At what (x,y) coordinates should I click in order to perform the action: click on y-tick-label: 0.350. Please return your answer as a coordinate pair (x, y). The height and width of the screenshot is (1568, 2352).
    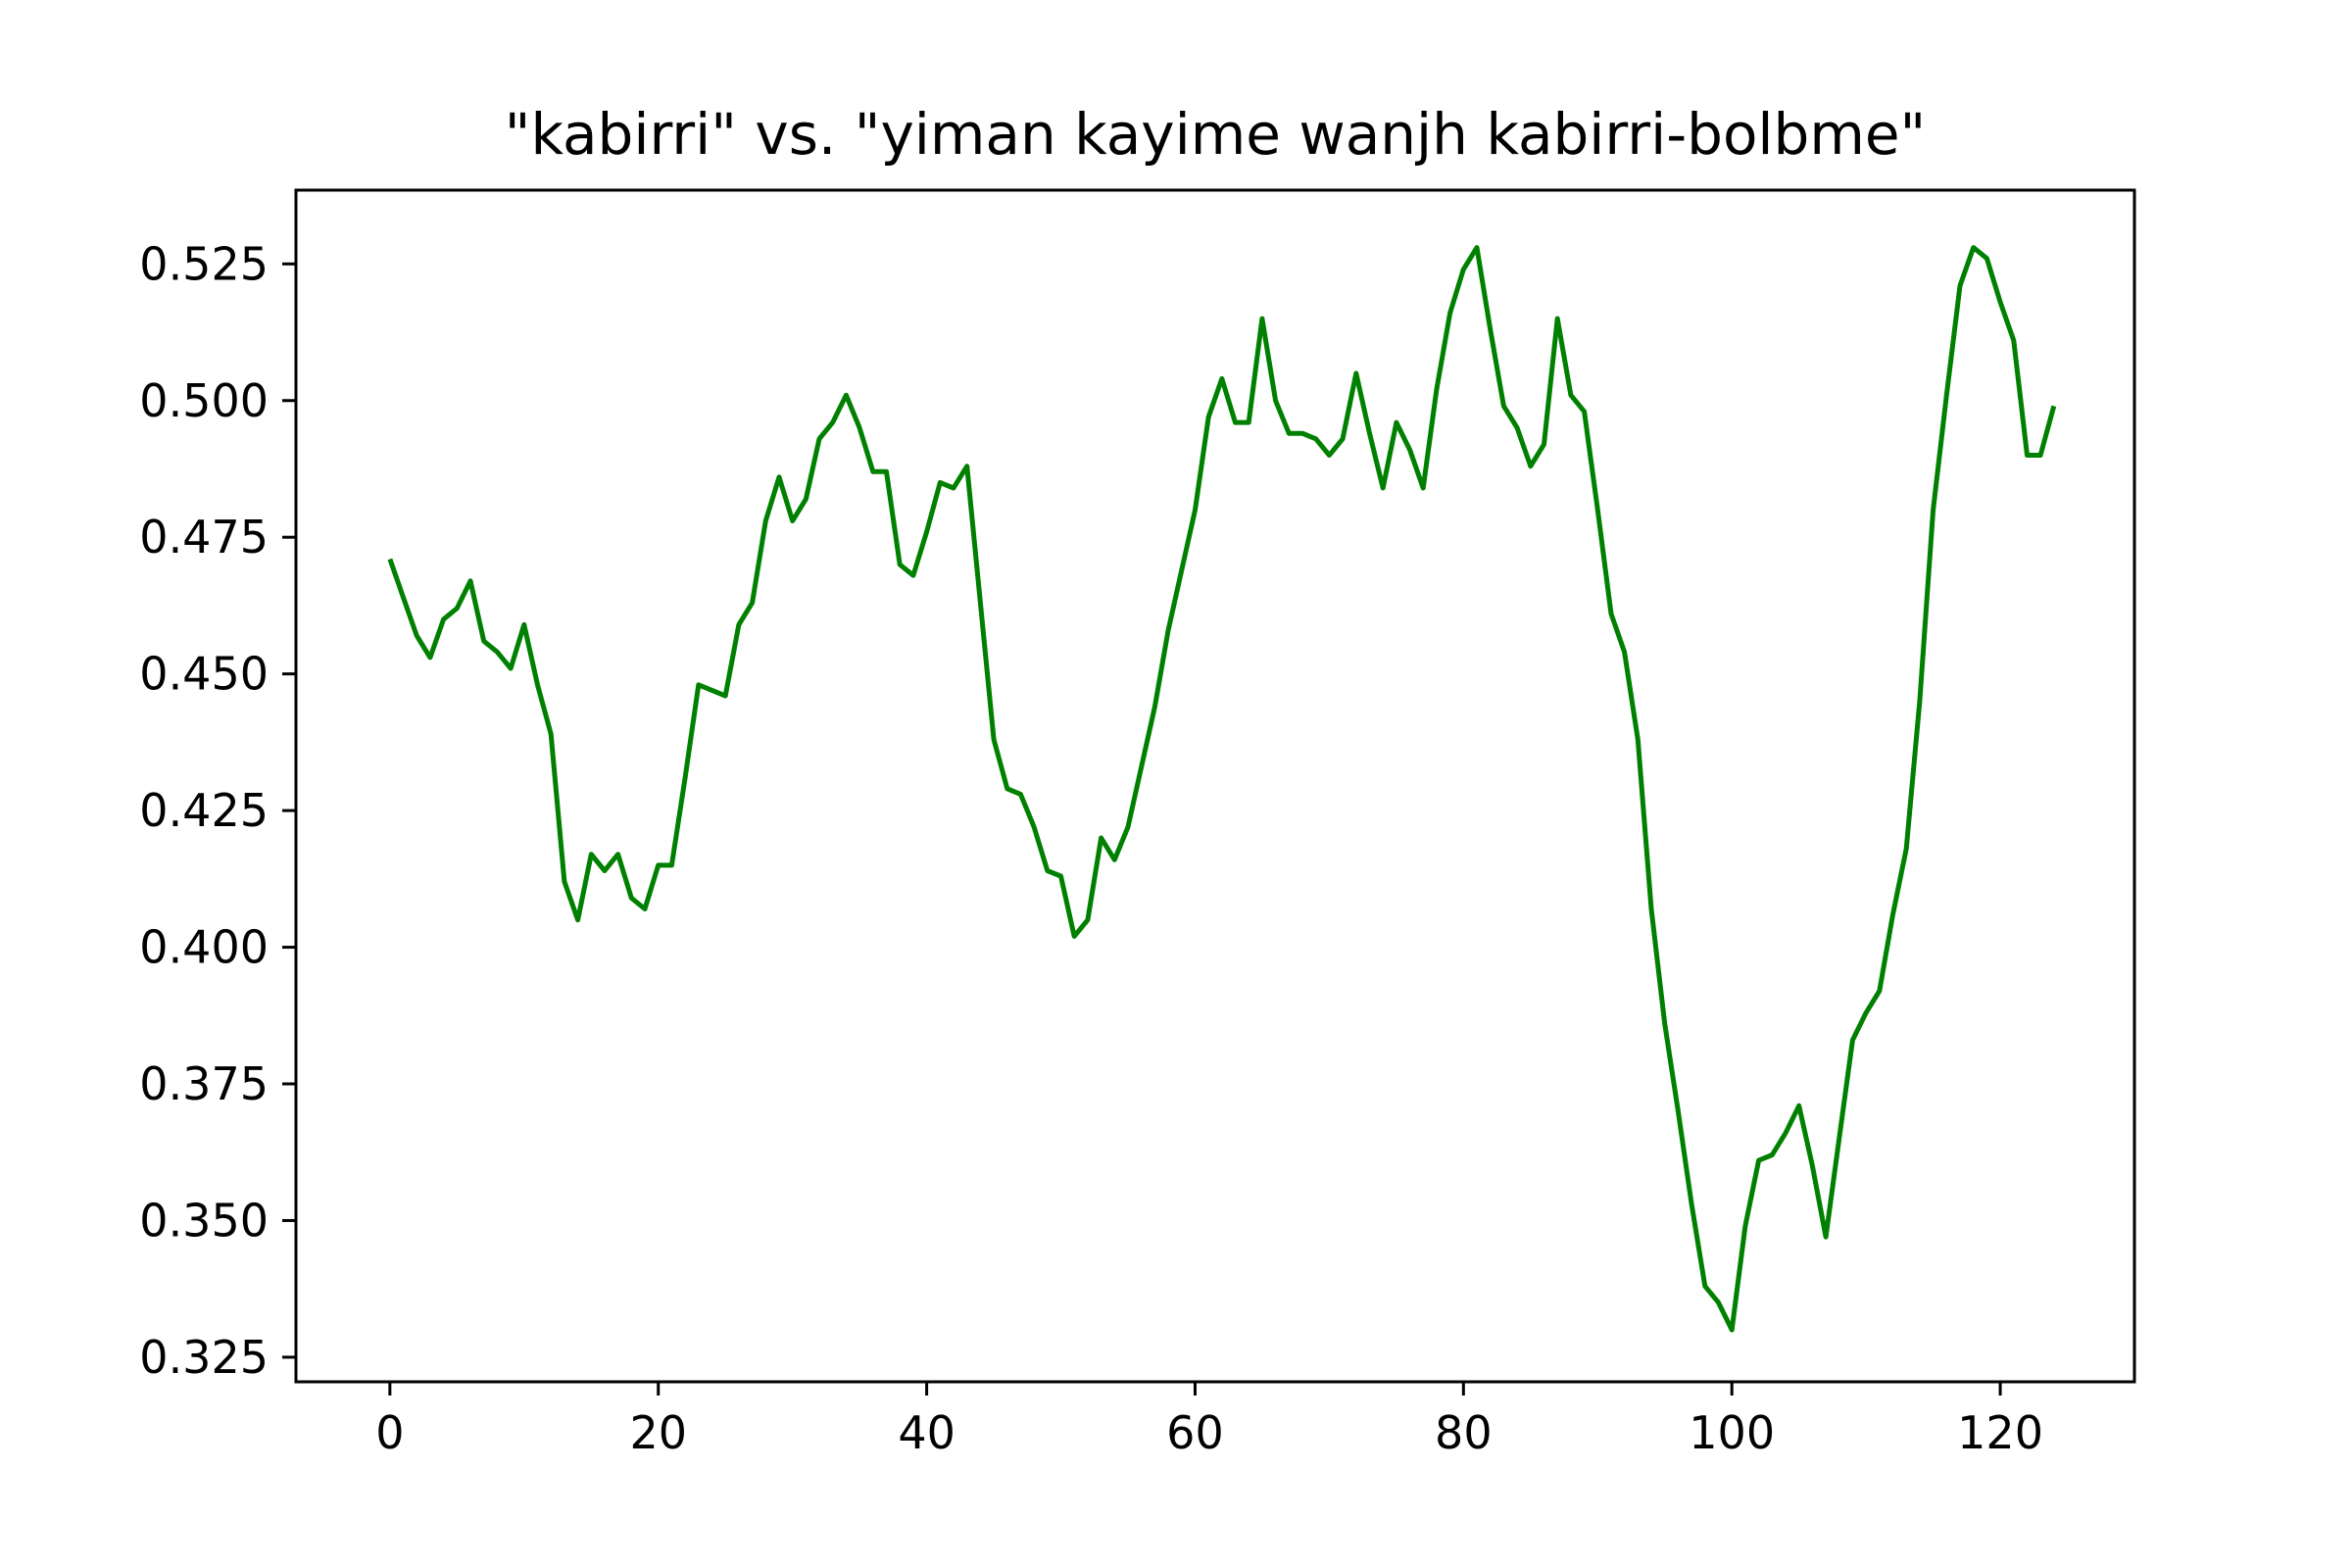
    Looking at the image, I should click on (204, 1220).